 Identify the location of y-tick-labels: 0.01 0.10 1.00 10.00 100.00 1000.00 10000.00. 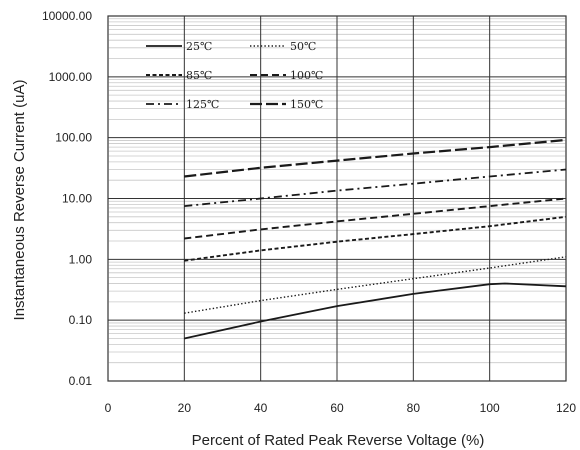
(67, 198).